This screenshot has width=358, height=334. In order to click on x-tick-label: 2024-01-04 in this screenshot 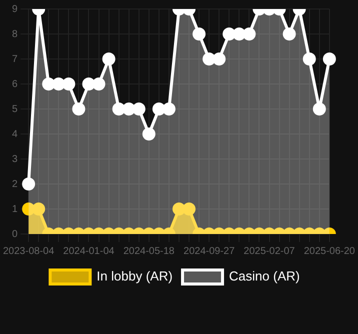, I will do `click(89, 251)`.